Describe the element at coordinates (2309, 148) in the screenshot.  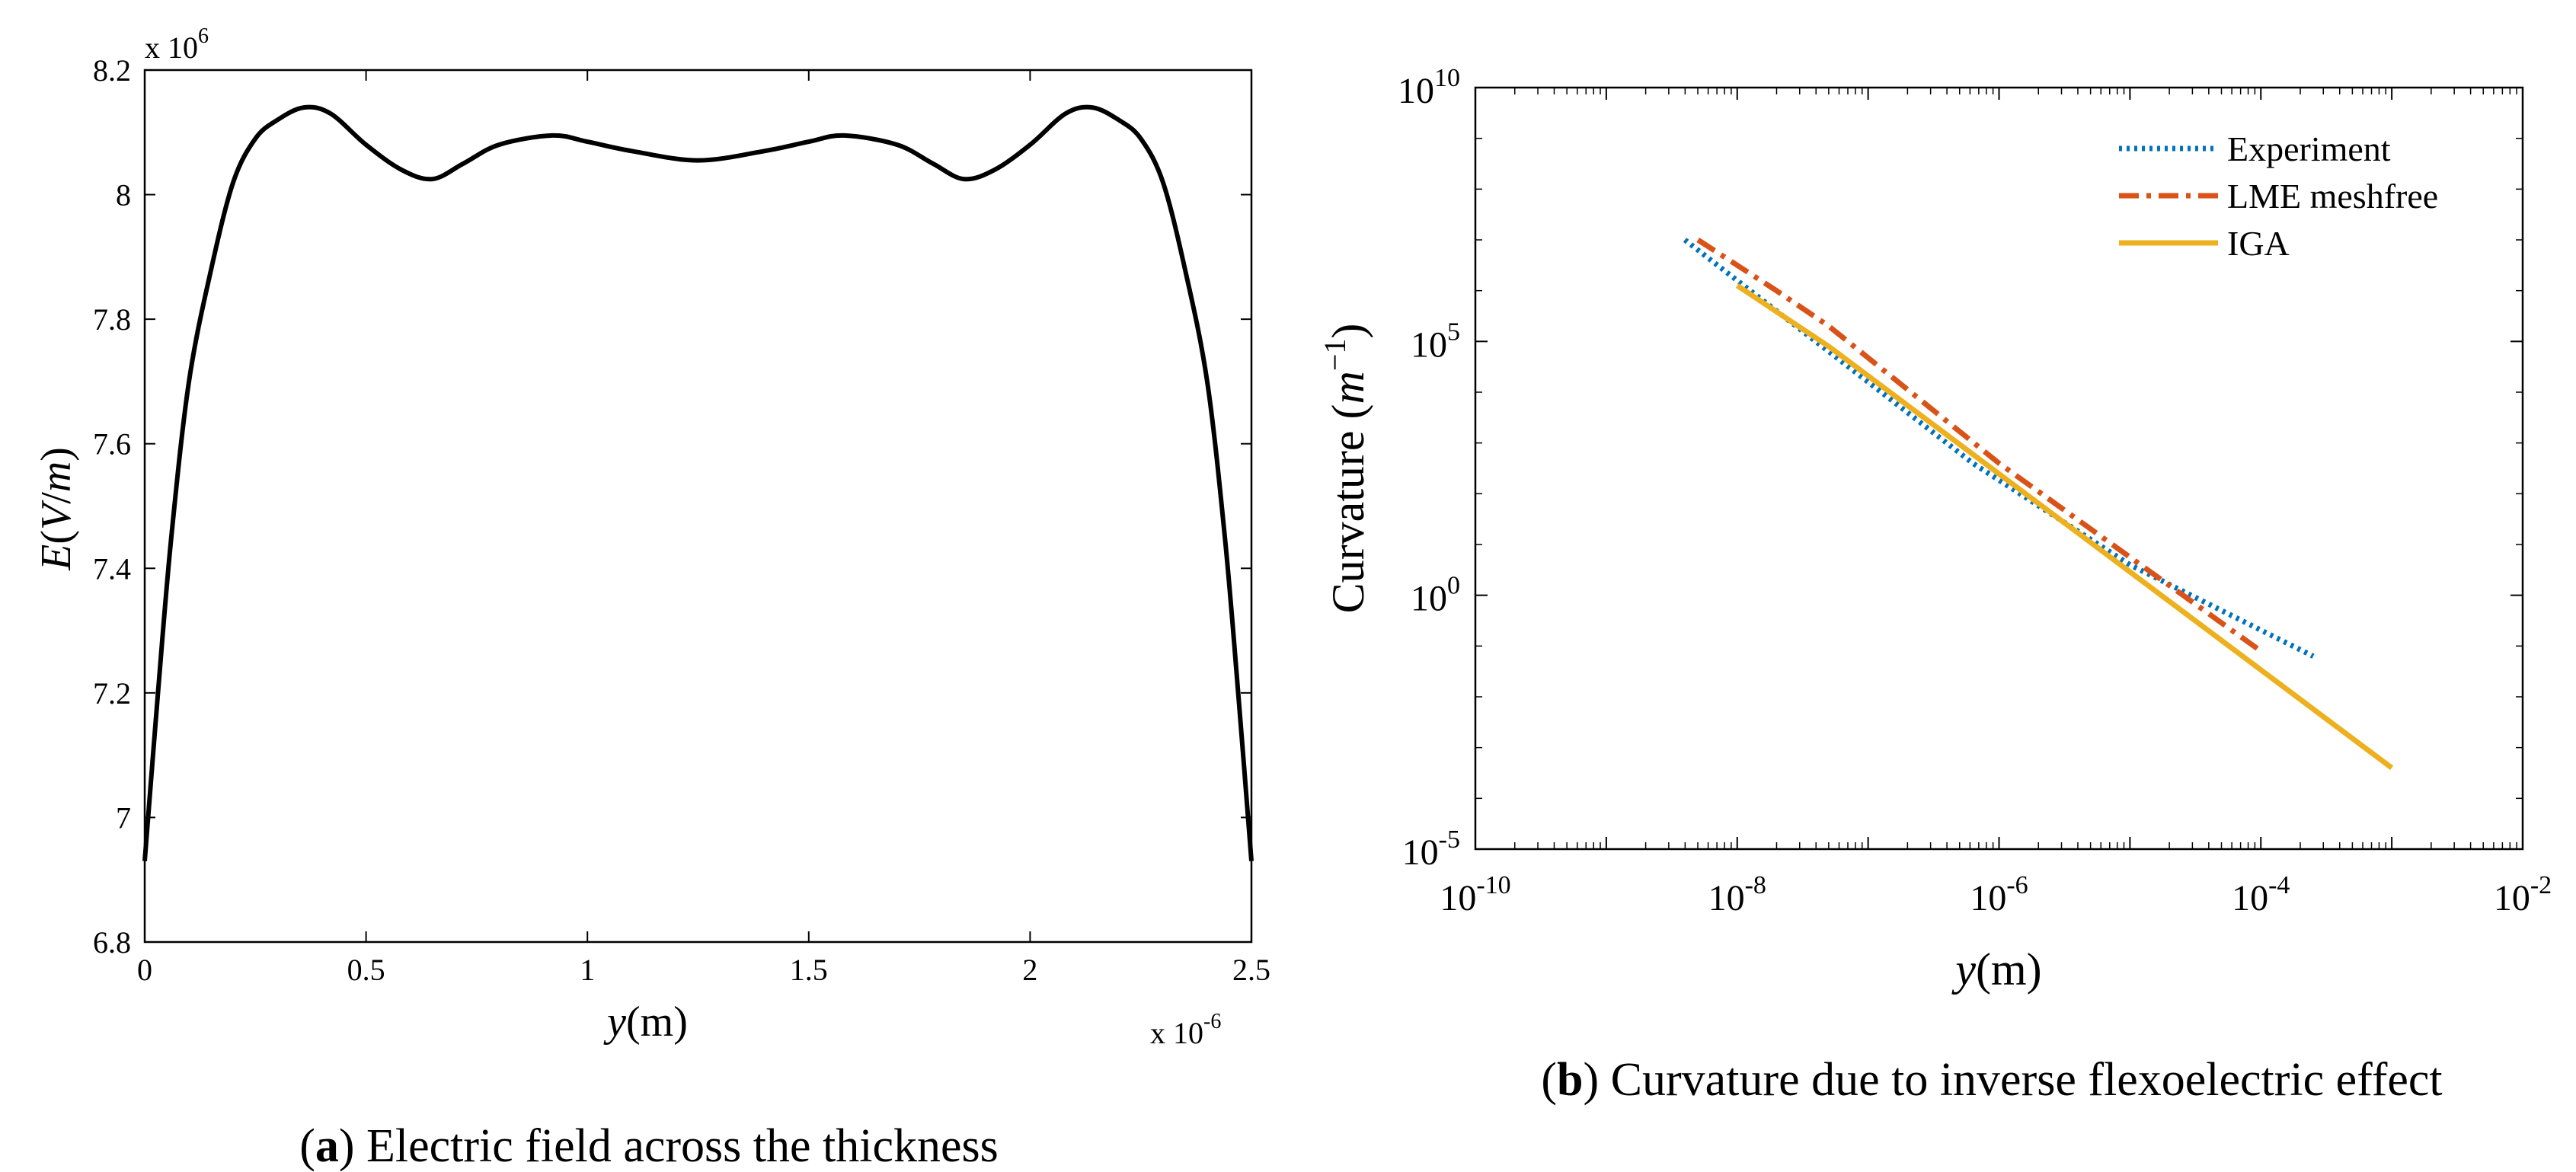
I see `panel-b-legend-label: Experiment` at that location.